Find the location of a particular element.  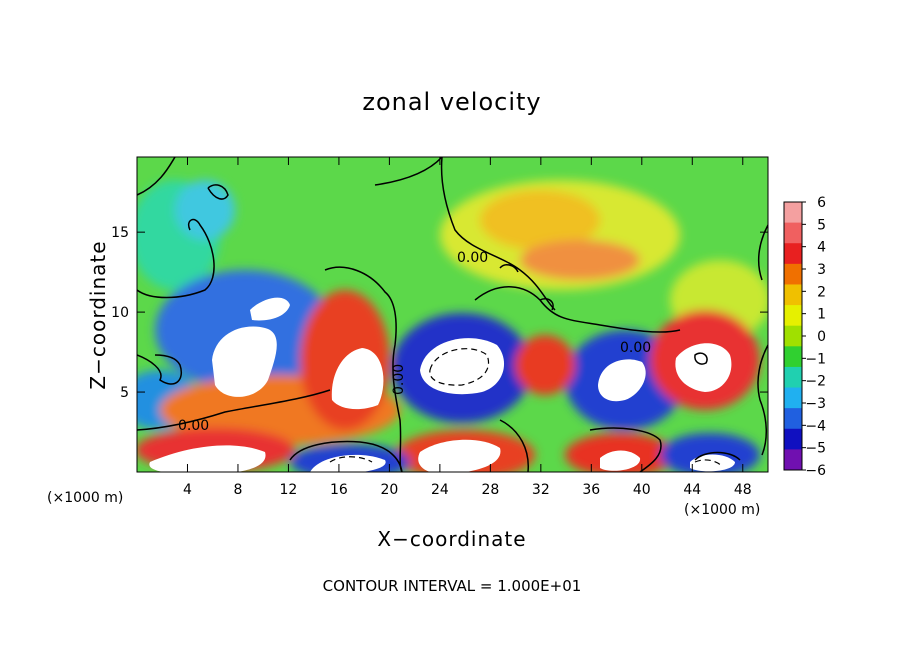

x-tick-label: 40 is located at coordinates (642, 490).